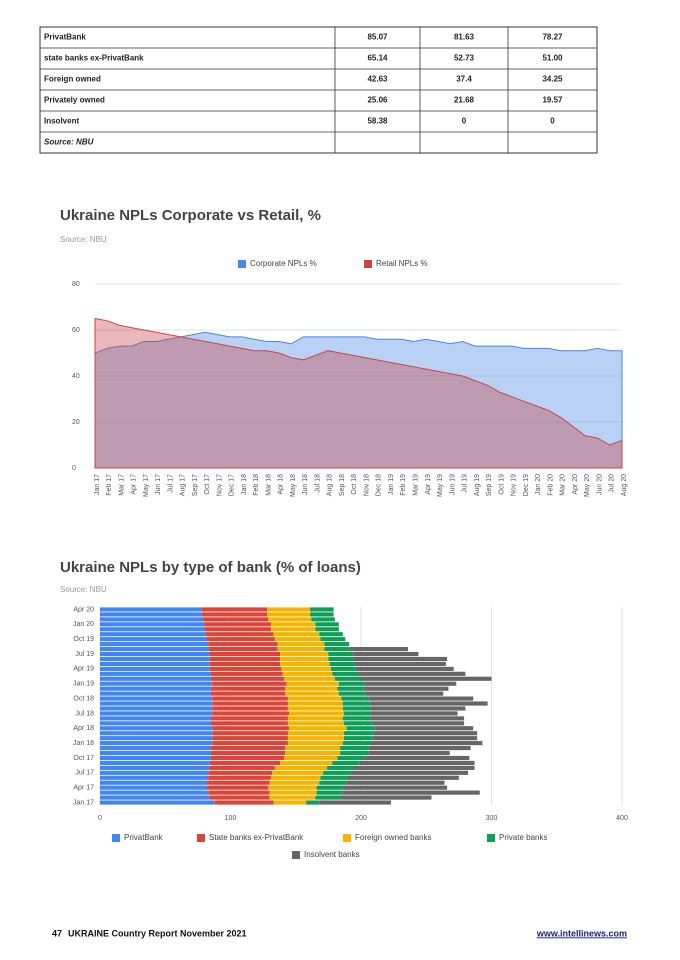 The width and height of the screenshot is (680, 960). Describe the element at coordinates (65, 37) in the screenshot. I see `table-label: PrivatBank` at that location.